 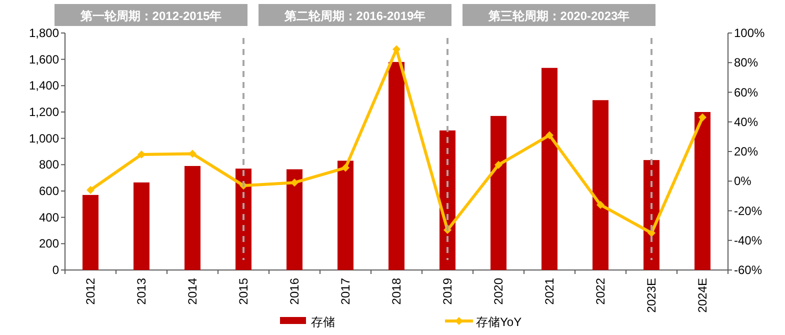 I want to click on y-tick-label: 400, so click(x=49, y=217).